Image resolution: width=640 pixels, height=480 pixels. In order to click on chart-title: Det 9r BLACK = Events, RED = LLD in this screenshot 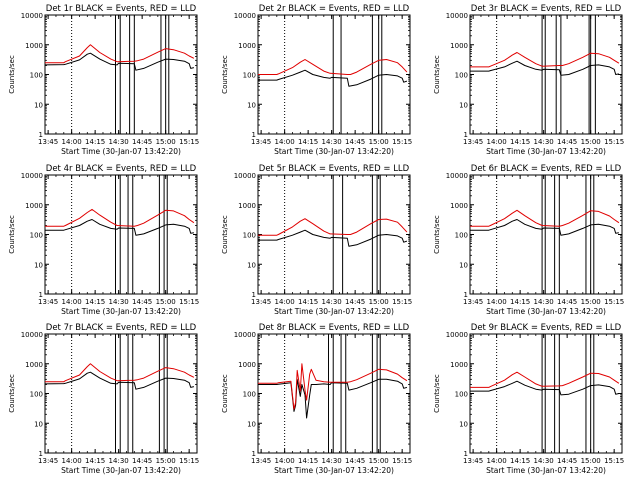, I will do `click(546, 328)`.